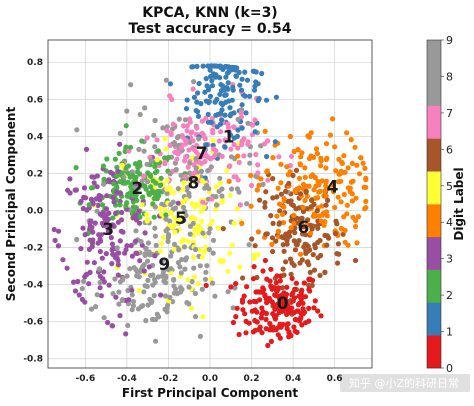 This screenshot has height=406, width=474. I want to click on digit-annotation: 2, so click(137, 189).